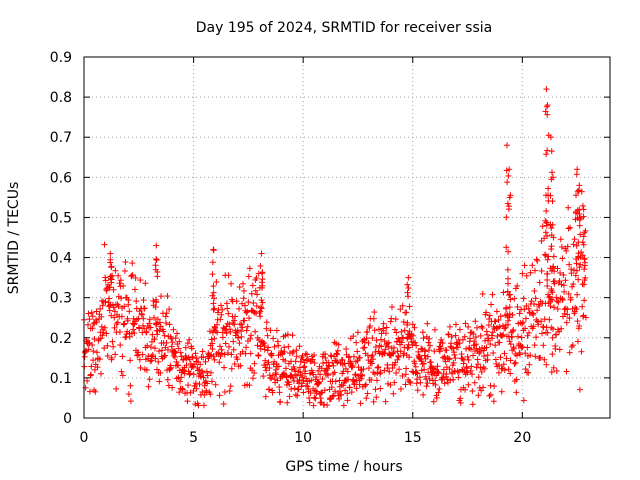  Describe the element at coordinates (84, 438) in the screenshot. I see `x-tick-label: 0` at that location.